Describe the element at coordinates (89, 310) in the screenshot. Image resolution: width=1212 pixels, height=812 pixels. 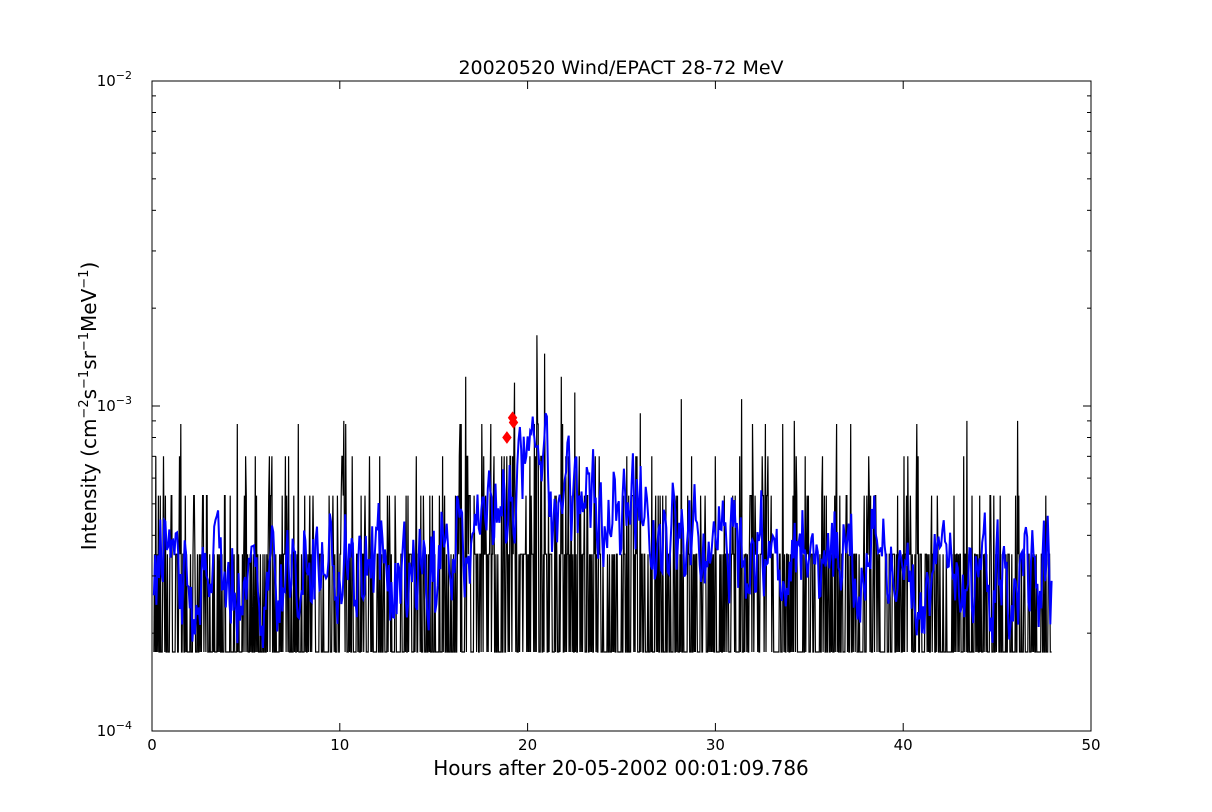
I see `y-label-mid3: MeV` at that location.